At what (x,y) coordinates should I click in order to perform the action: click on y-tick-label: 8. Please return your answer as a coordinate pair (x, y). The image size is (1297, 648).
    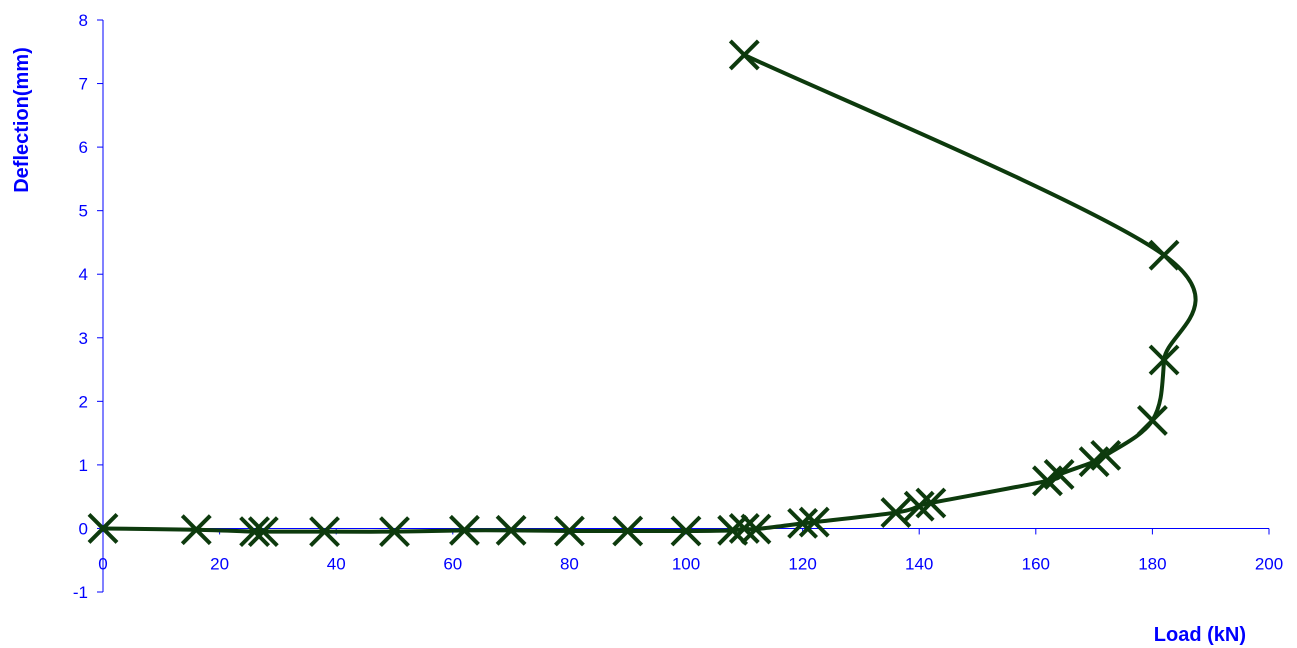
    Looking at the image, I should click on (83, 20).